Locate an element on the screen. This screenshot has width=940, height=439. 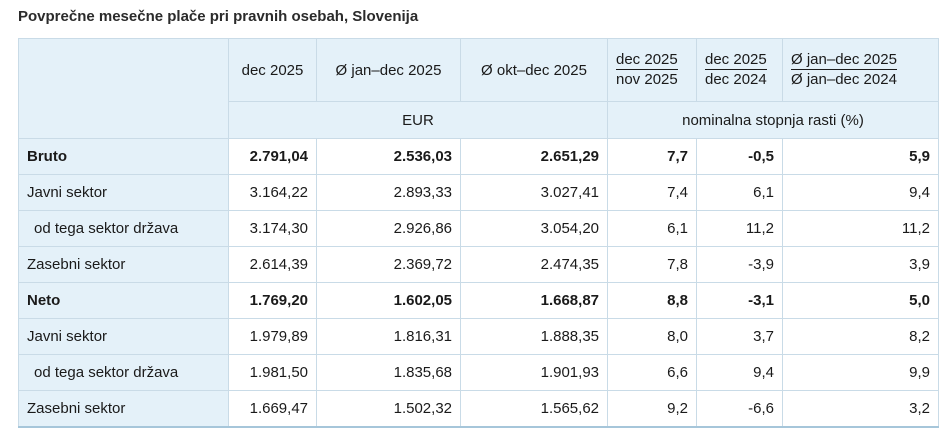
column-header-ratio-dec-dec: dec 2025 dec 2024 is located at coordinates (739, 70).